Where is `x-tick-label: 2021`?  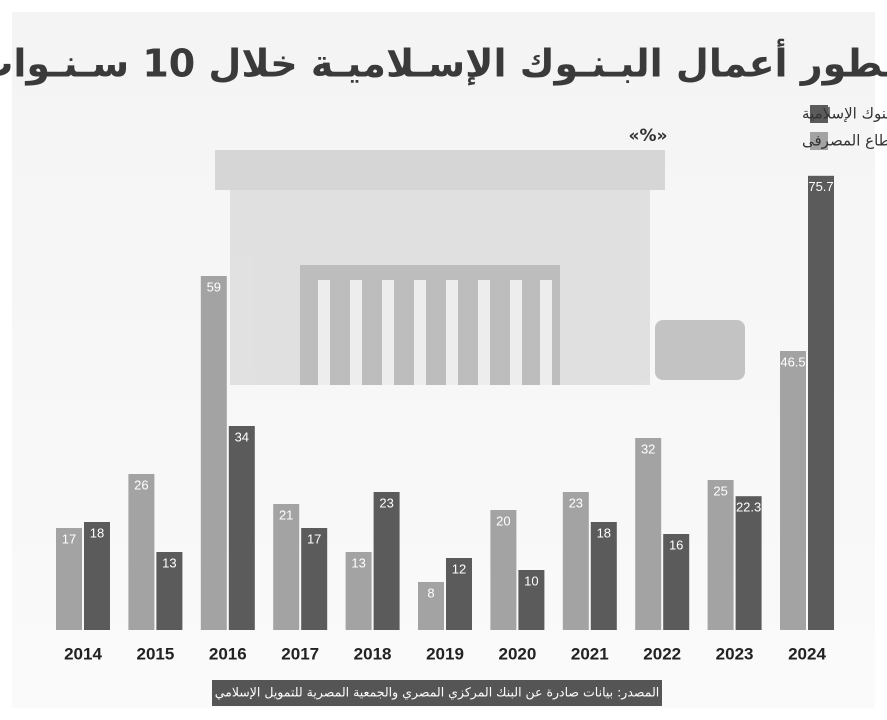
x-tick-label: 2021 is located at coordinates (590, 653).